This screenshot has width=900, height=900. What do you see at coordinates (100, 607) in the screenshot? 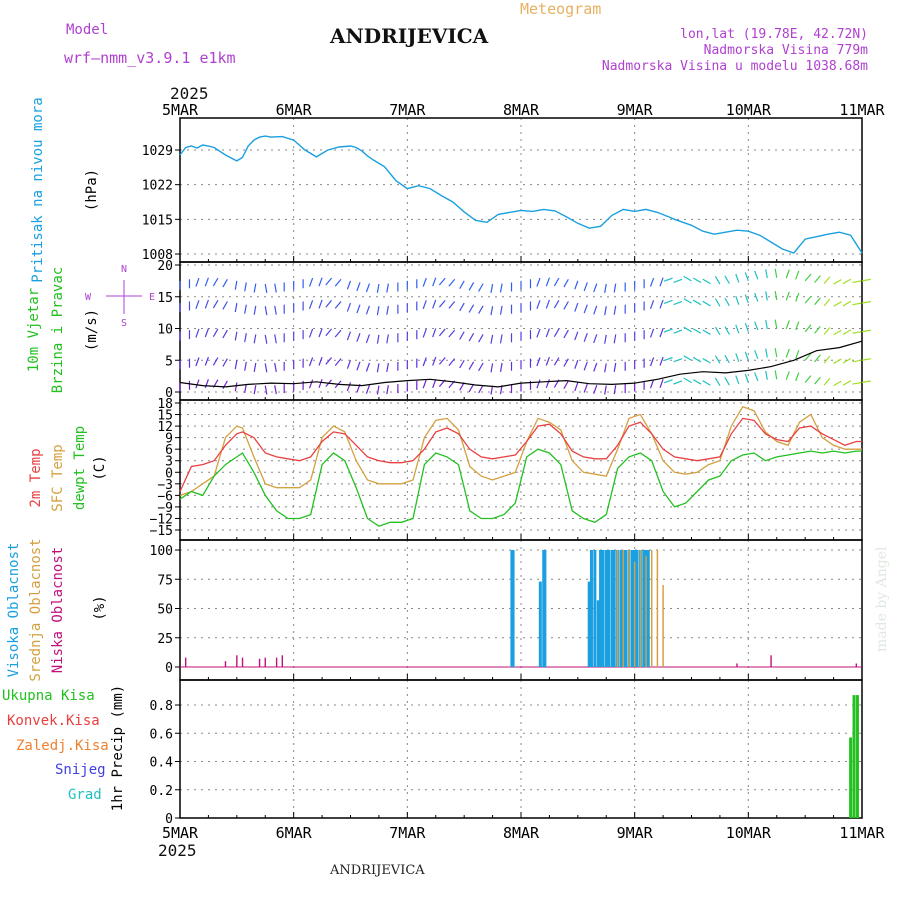
I see `cloud-unit-label: (%)` at bounding box center [100, 607].